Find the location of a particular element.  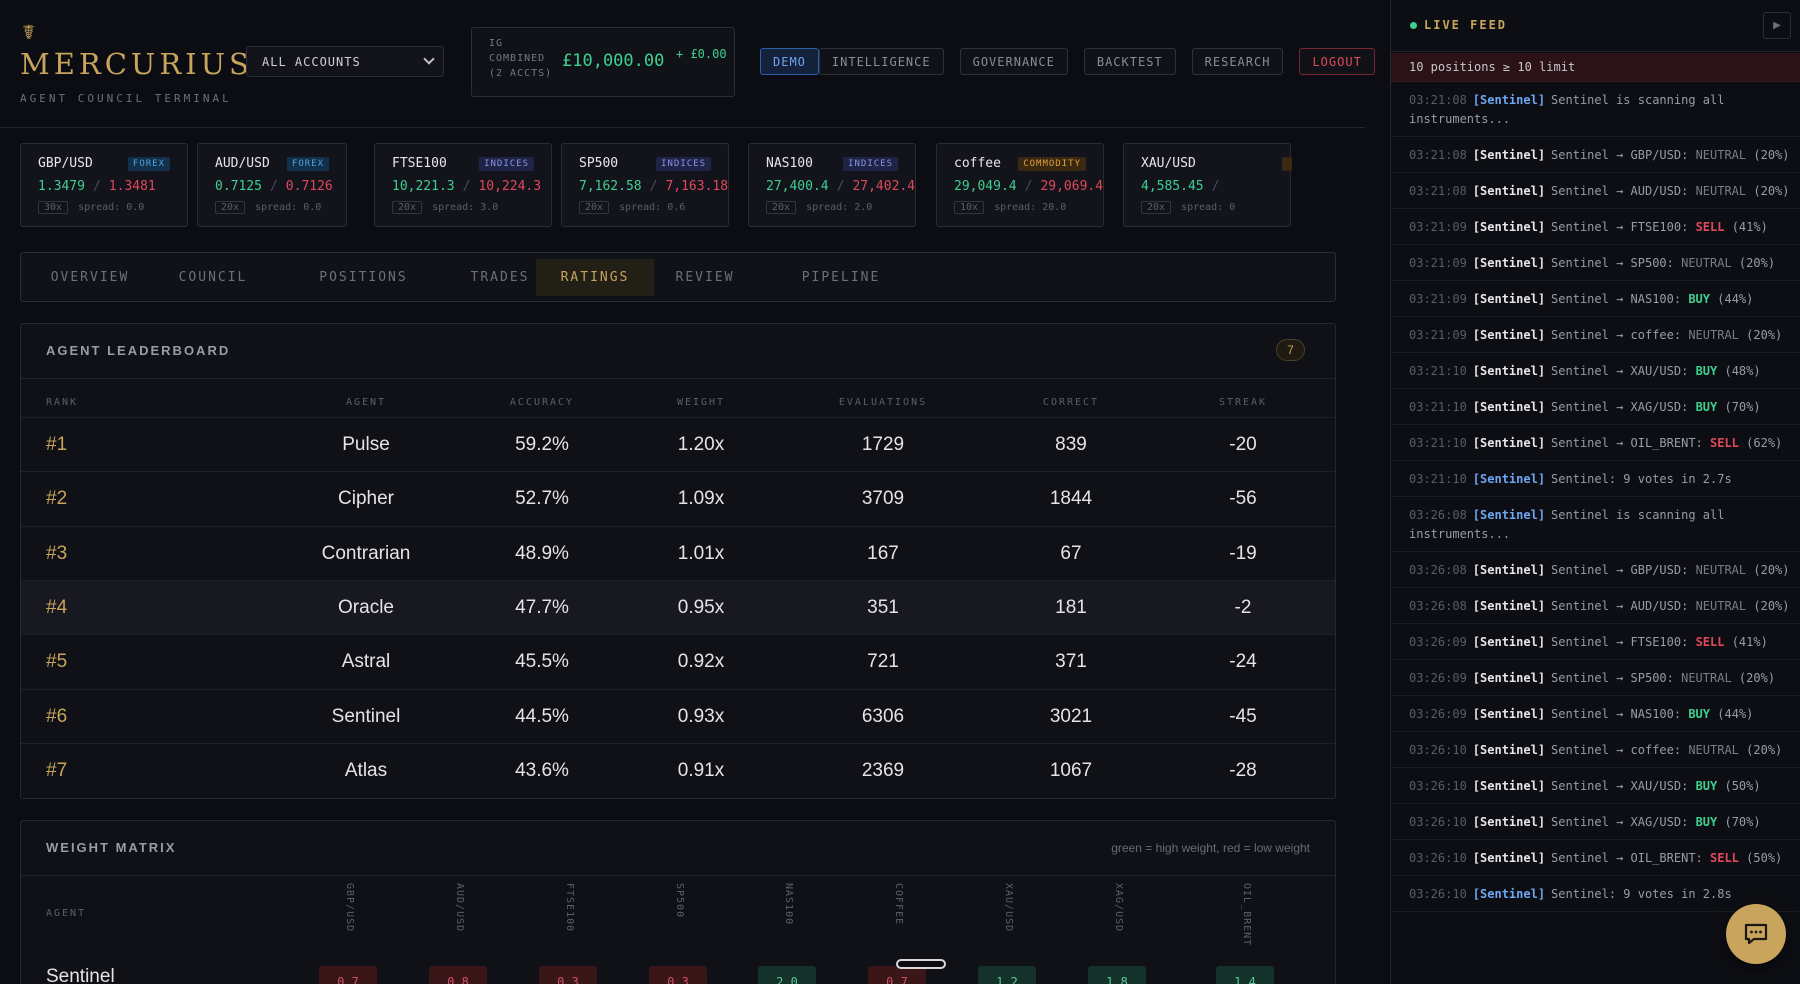

leaderboard-rank-cell: #6 is located at coordinates (57, 716).